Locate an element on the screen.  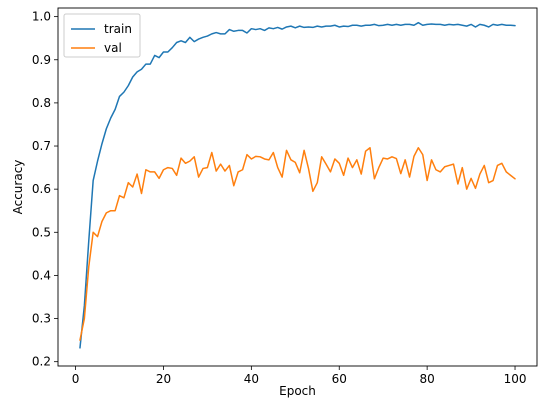
x-tick-label: 20 is located at coordinates (163, 379).